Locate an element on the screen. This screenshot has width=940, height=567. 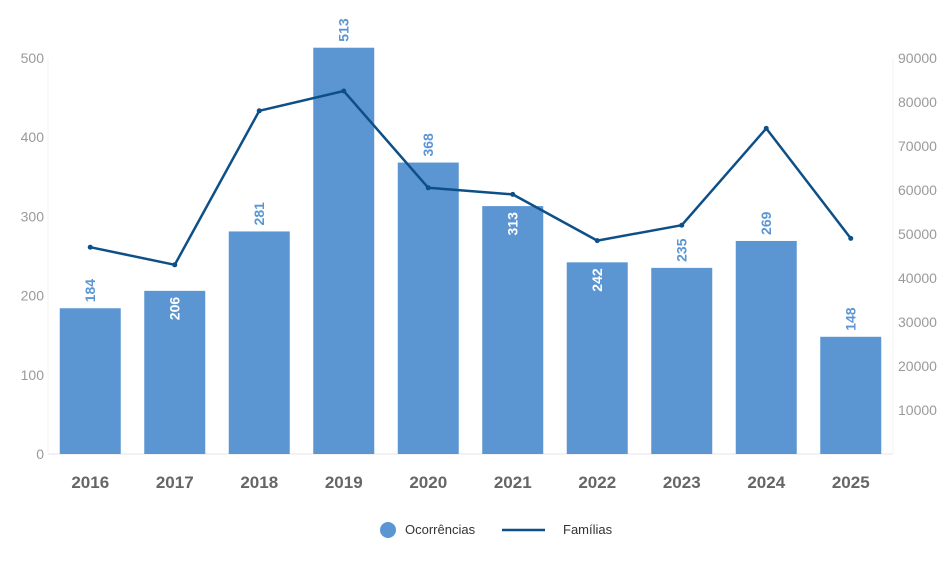
y-left-tick-label: 100 is located at coordinates (33, 375).